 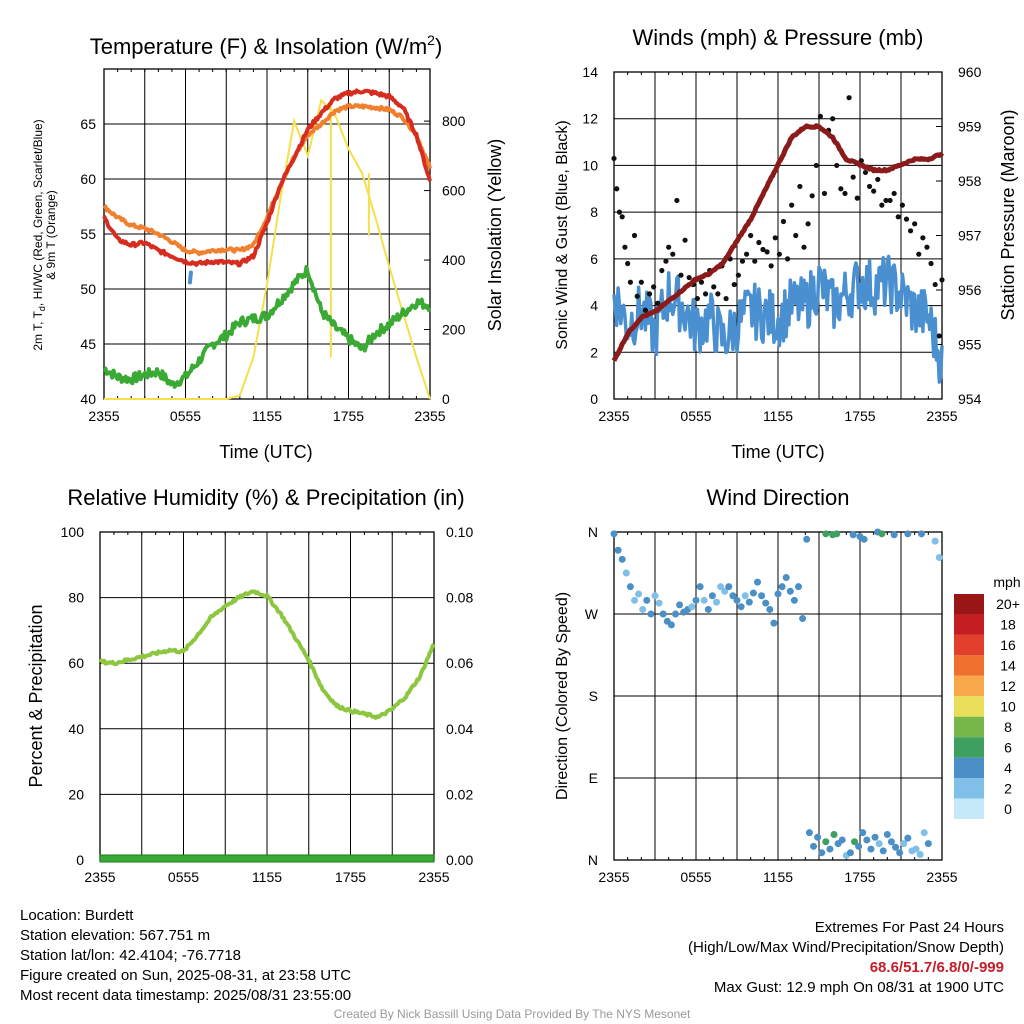 I want to click on temperature-right-tick-label: 0, so click(x=446, y=399).